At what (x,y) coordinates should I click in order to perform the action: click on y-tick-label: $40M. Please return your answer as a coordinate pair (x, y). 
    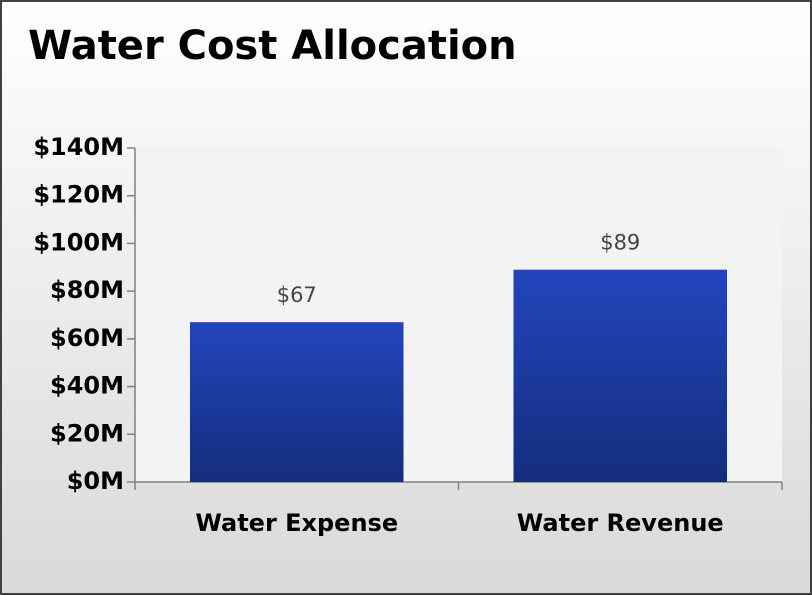
    Looking at the image, I should click on (87, 386).